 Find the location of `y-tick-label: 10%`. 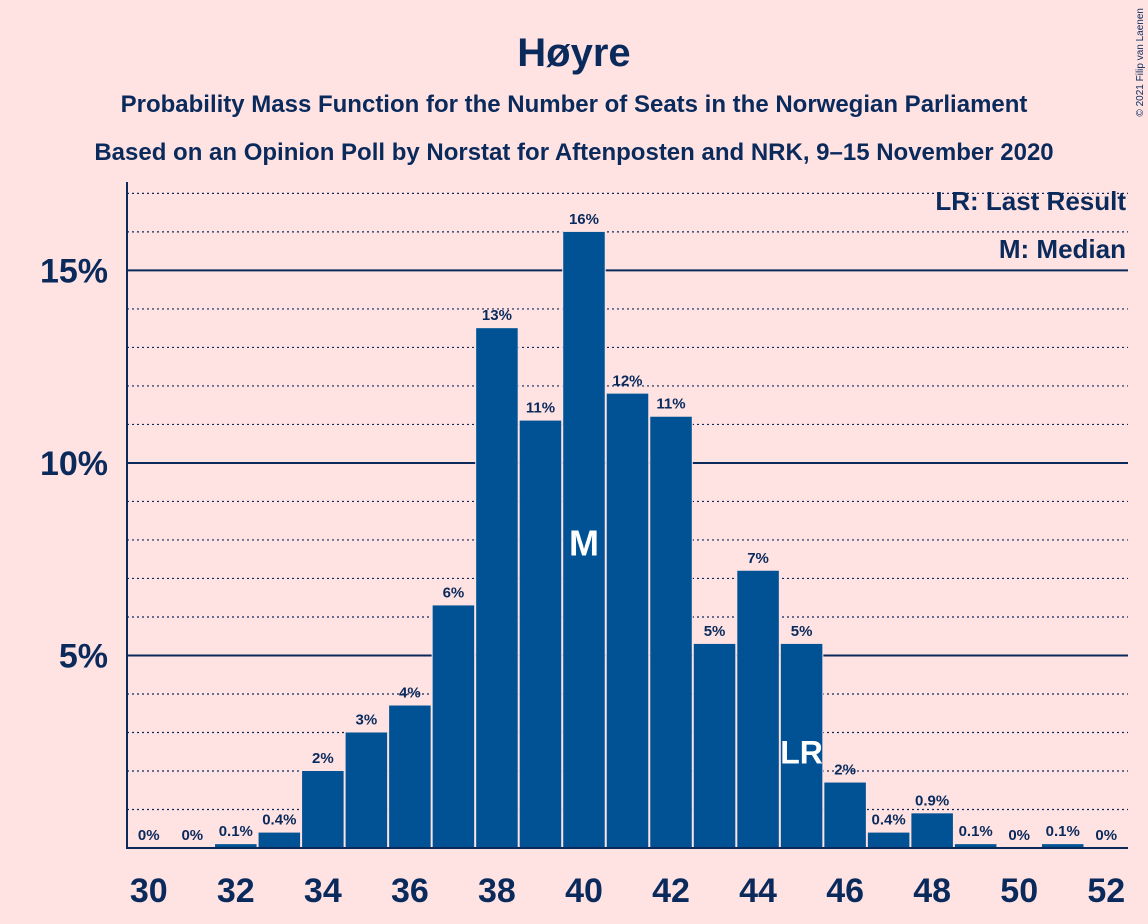

y-tick-label: 10% is located at coordinates (74, 464).